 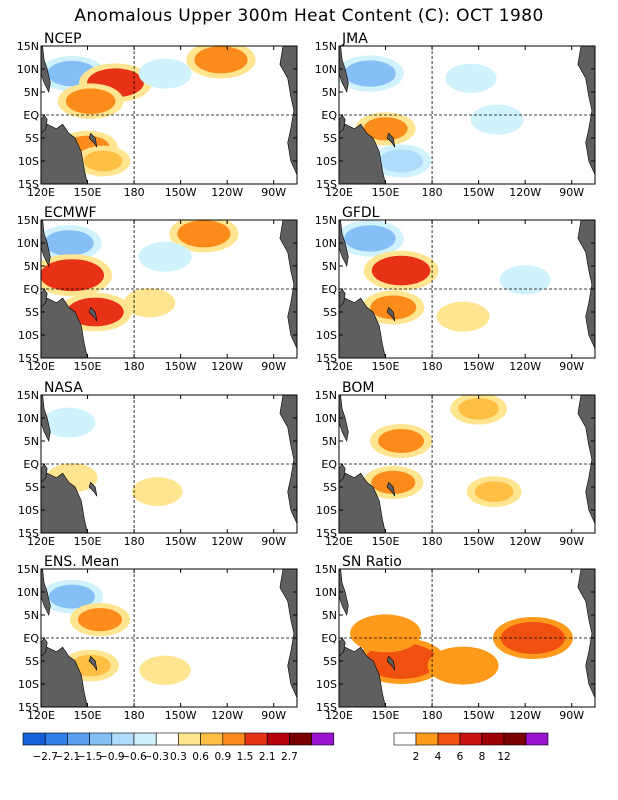 What do you see at coordinates (471, 747) in the screenshot?
I see `legend-sn: 2 4 6 8 12` at bounding box center [471, 747].